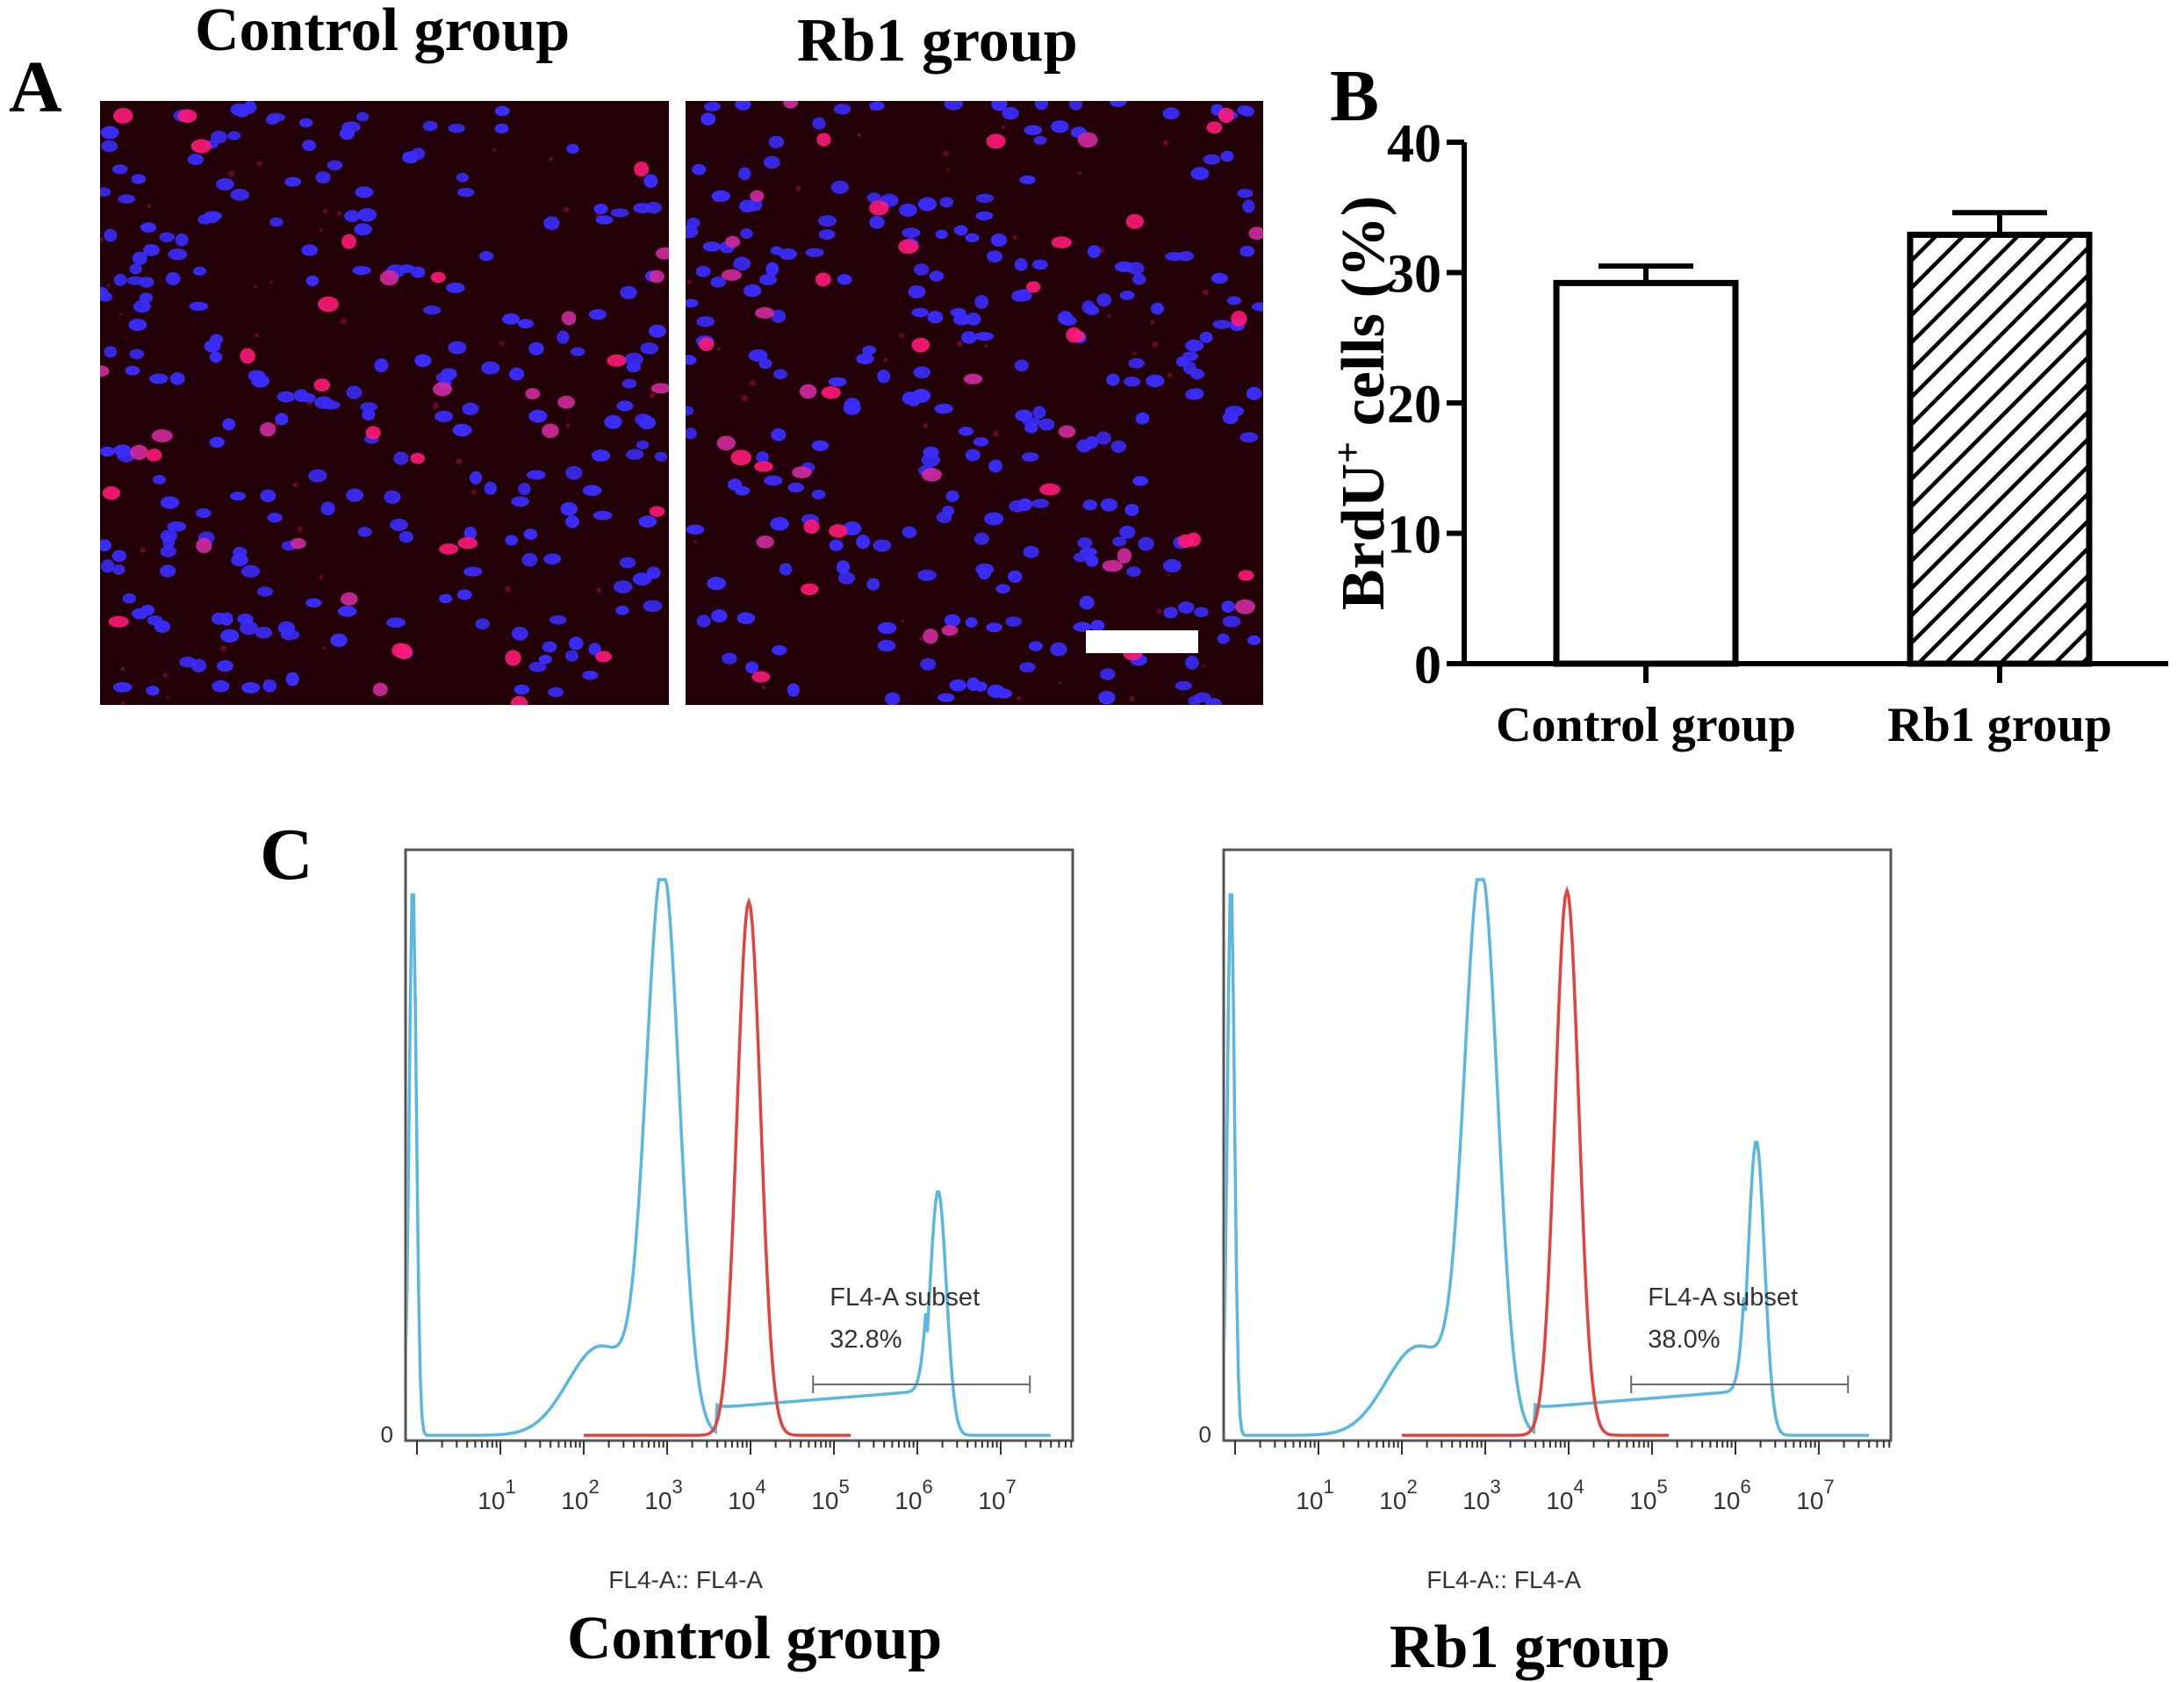 The width and height of the screenshot is (2184, 1682). Describe the element at coordinates (1314, 1495) in the screenshot. I see `x-tick-label-1: 10¹` at that location.